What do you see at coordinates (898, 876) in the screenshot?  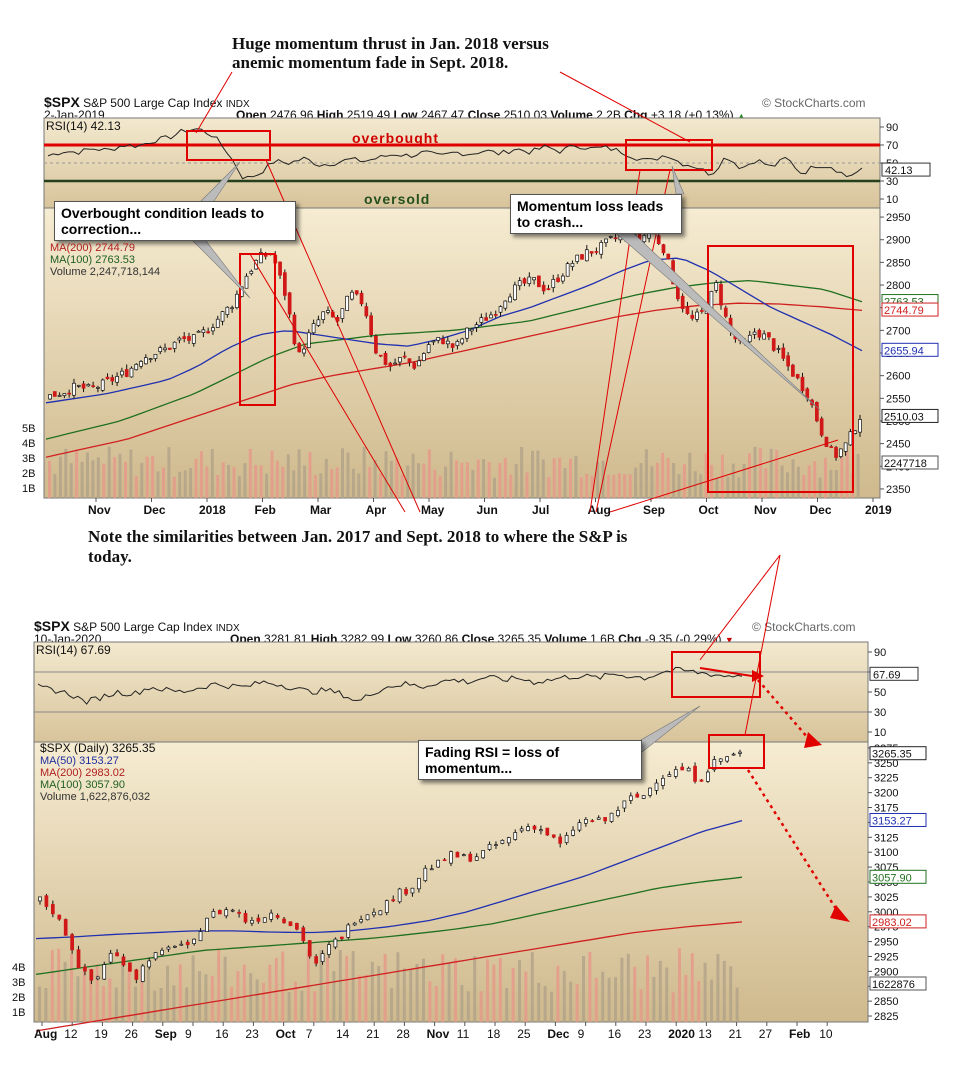 I see `chart2-ma100-value-label-box` at bounding box center [898, 876].